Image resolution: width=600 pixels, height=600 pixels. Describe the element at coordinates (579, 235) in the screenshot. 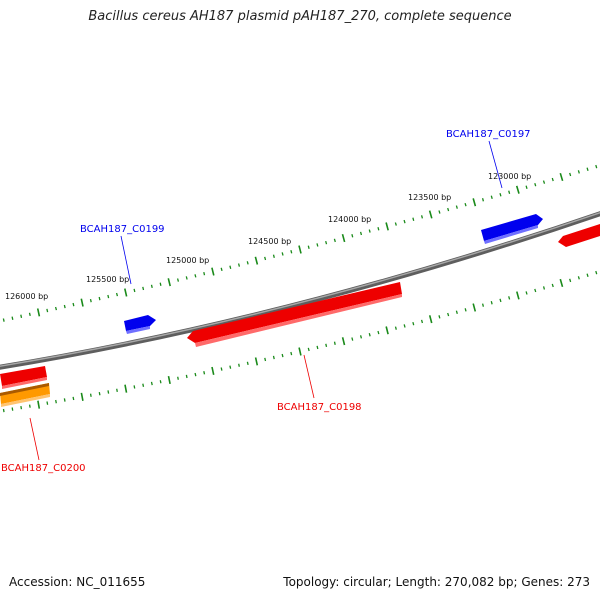

I see `gene-feature-edge-right` at that location.